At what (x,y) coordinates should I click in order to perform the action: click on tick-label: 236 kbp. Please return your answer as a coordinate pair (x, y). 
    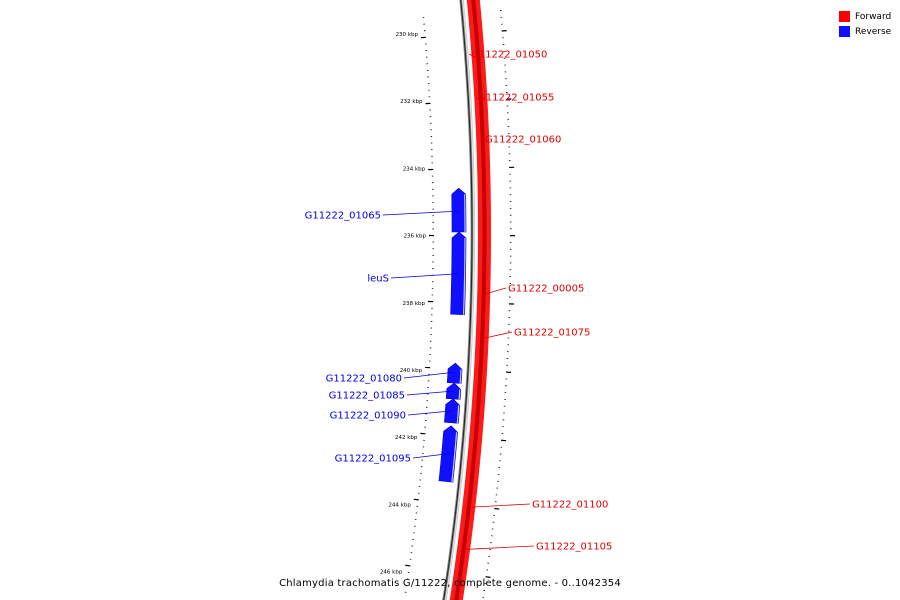
    Looking at the image, I should click on (415, 237).